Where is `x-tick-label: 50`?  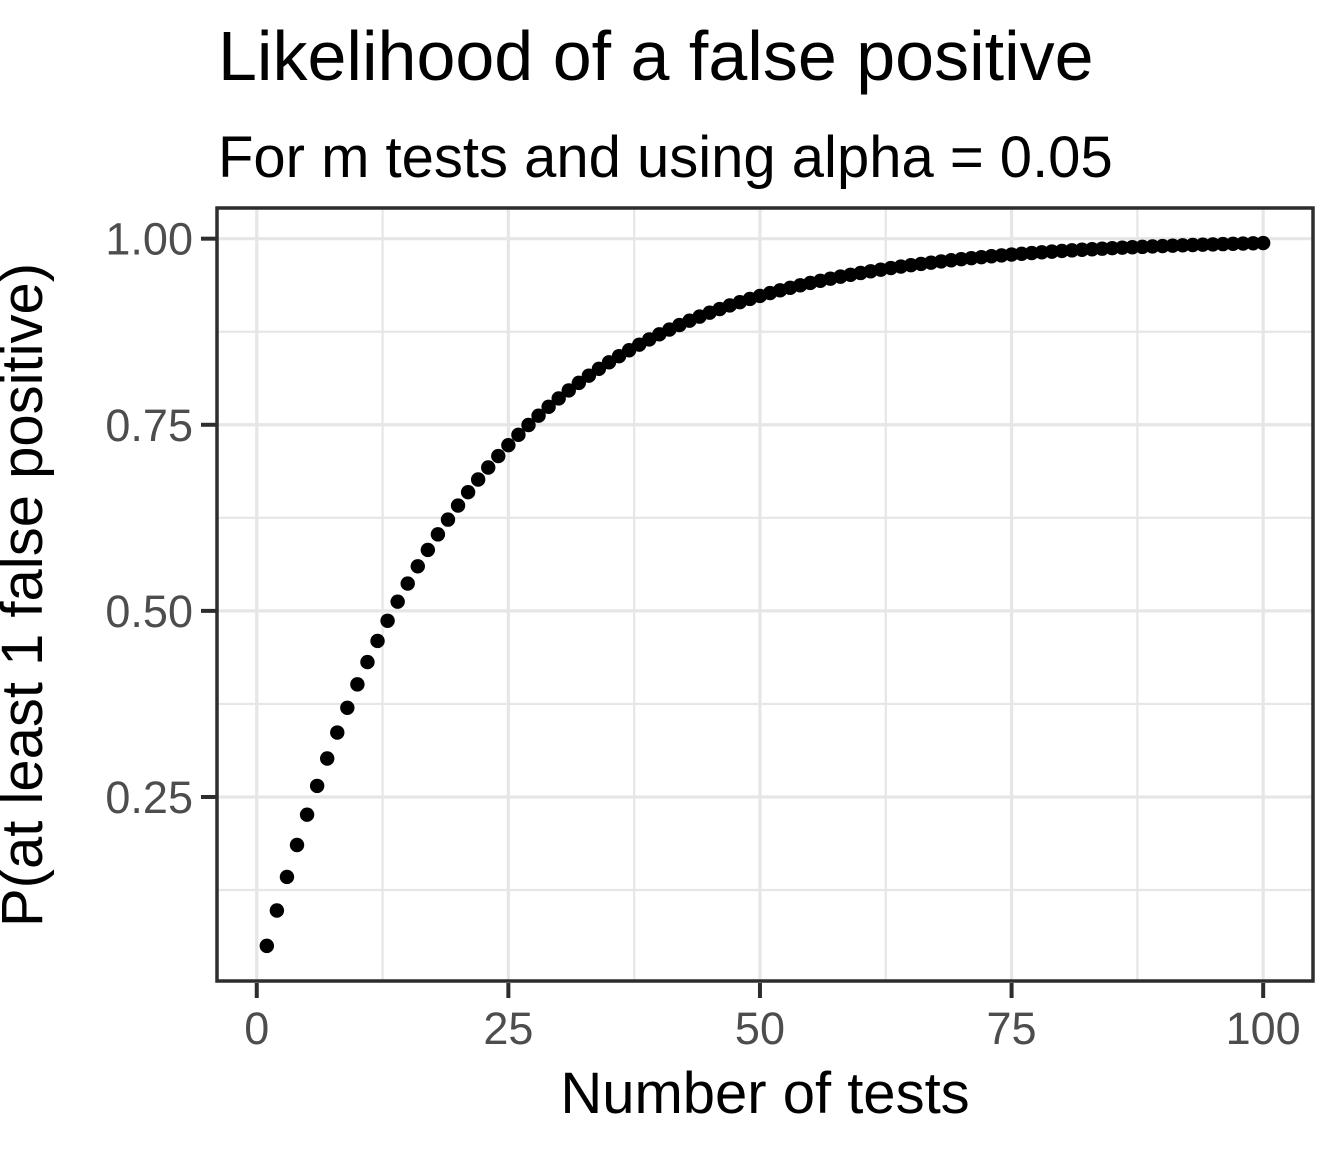 x-tick-label: 50 is located at coordinates (760, 1028).